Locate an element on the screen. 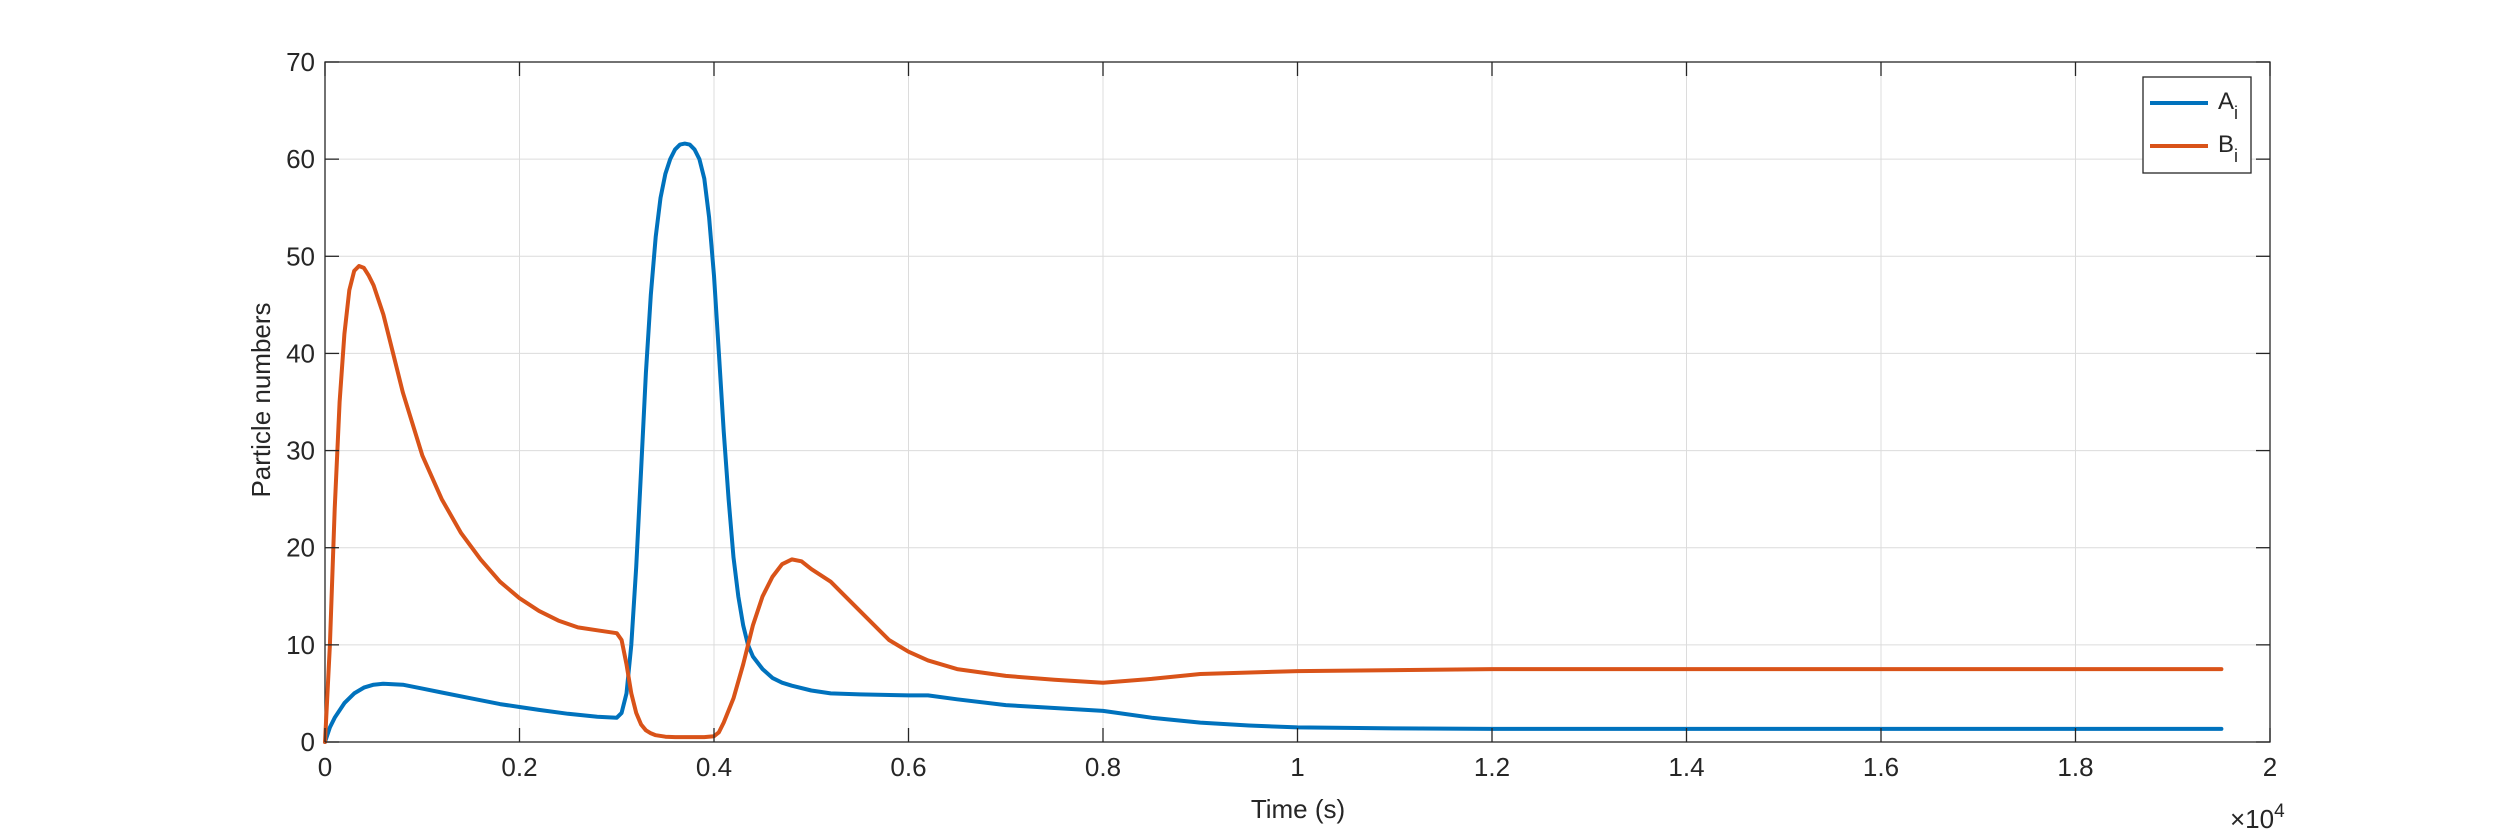 The height and width of the screenshot is (833, 2500). x-tick-label: 0.2 is located at coordinates (519, 767).